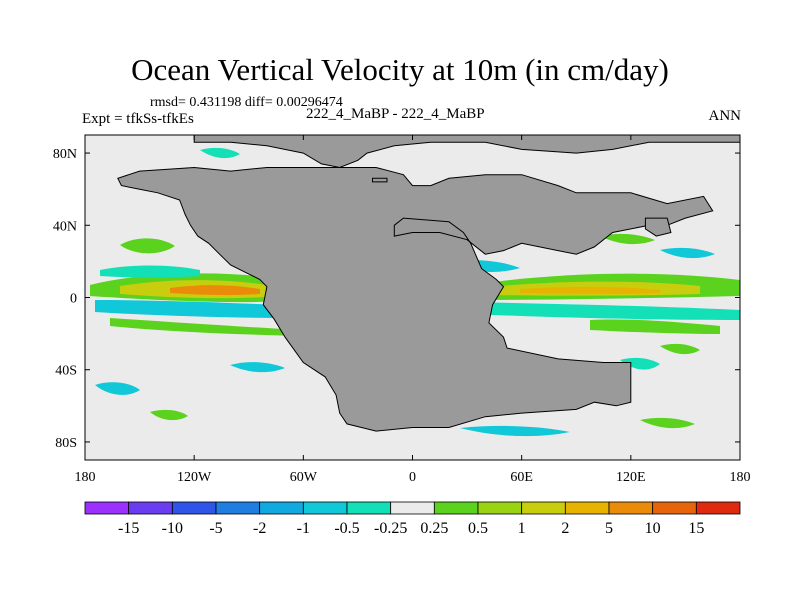 The height and width of the screenshot is (600, 800). I want to click on case-label: 222_4_MaBP - 222_4_MaBP, so click(395, 114).